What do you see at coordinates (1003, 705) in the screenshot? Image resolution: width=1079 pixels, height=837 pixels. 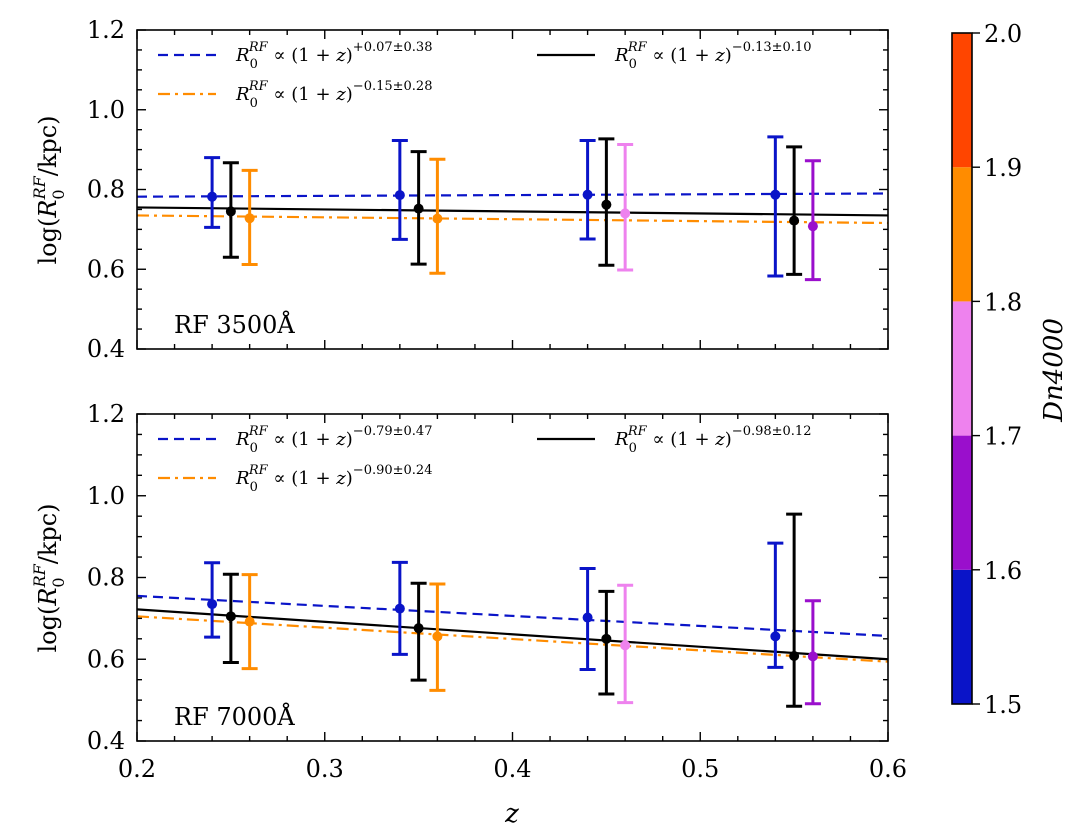 I see `colorbar-tick-label: 1.5` at bounding box center [1003, 705].